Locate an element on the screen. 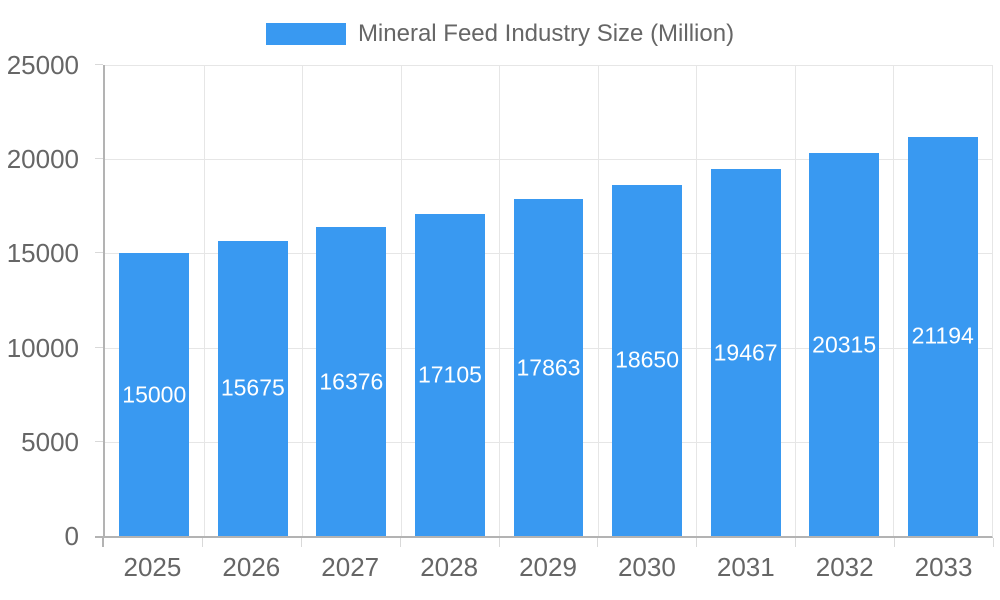 The width and height of the screenshot is (1000, 600). x-axis-tick-label: 2026 is located at coordinates (251, 567).